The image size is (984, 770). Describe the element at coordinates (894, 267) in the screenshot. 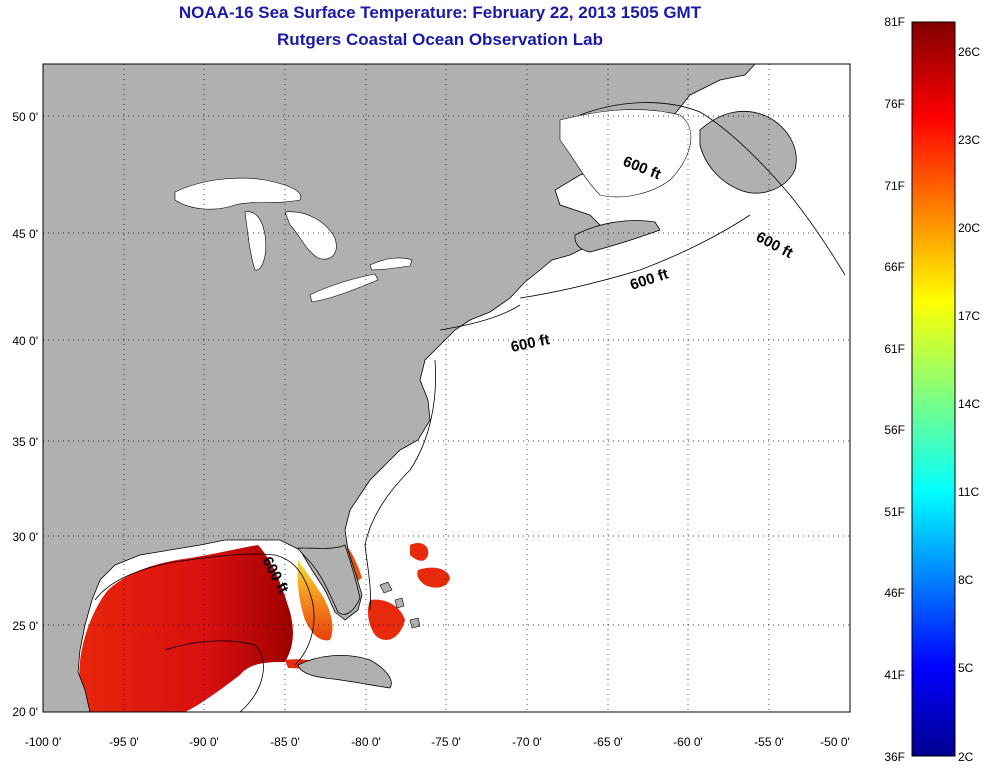

I see `colorbar-f-label: 66F` at that location.